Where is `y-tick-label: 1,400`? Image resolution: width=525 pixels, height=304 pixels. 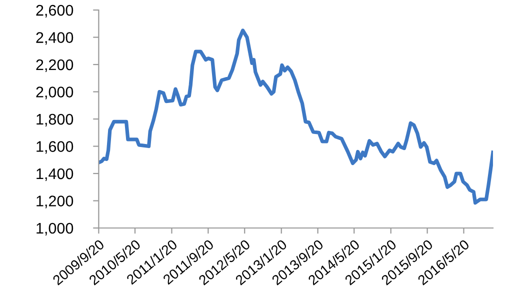
y-tick-label: 1,400 is located at coordinates (55, 174).